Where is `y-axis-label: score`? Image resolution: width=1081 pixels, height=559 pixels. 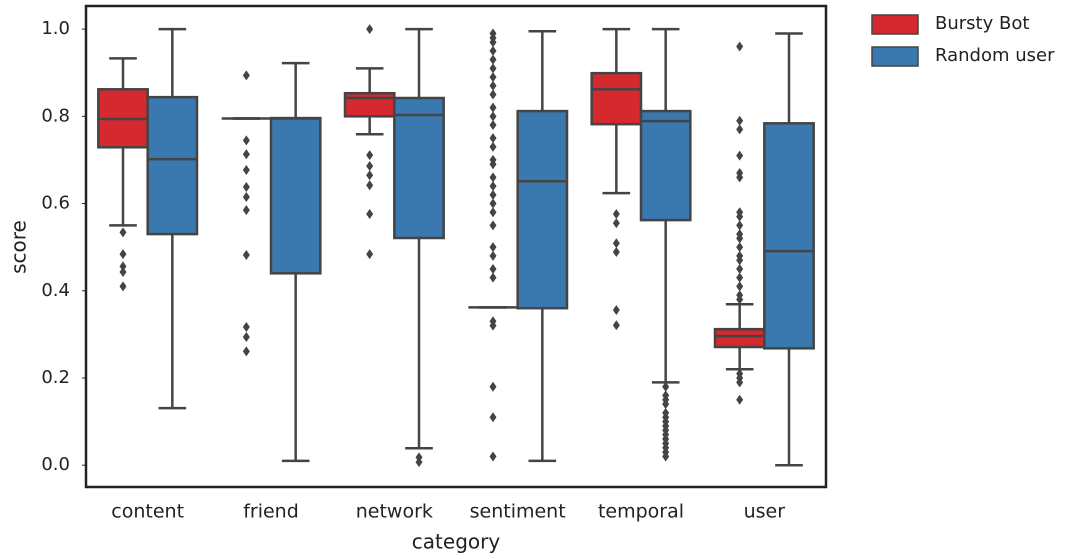
y-axis-label: score is located at coordinates (19, 247).